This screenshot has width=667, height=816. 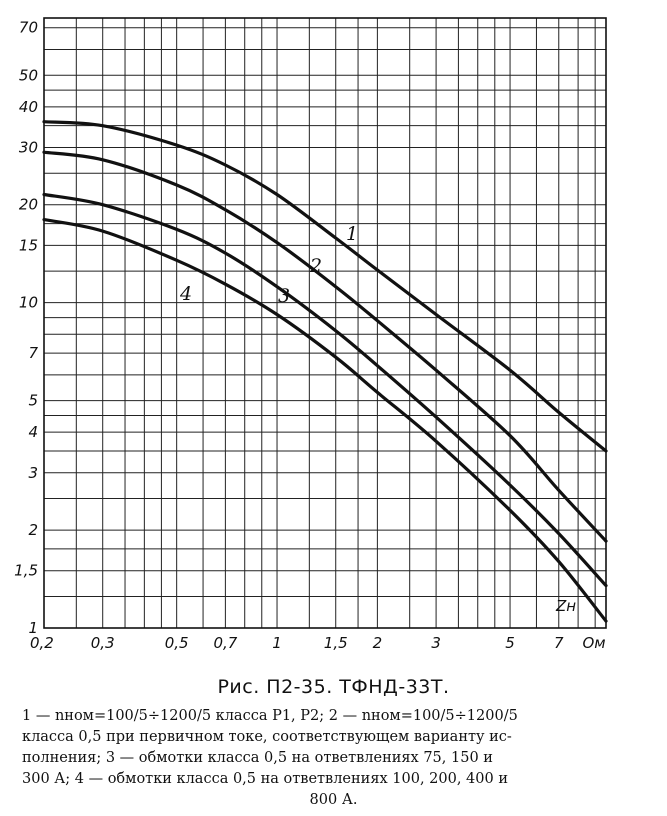 I want to click on series-labels: 1 23 4, so click(x=268, y=265).